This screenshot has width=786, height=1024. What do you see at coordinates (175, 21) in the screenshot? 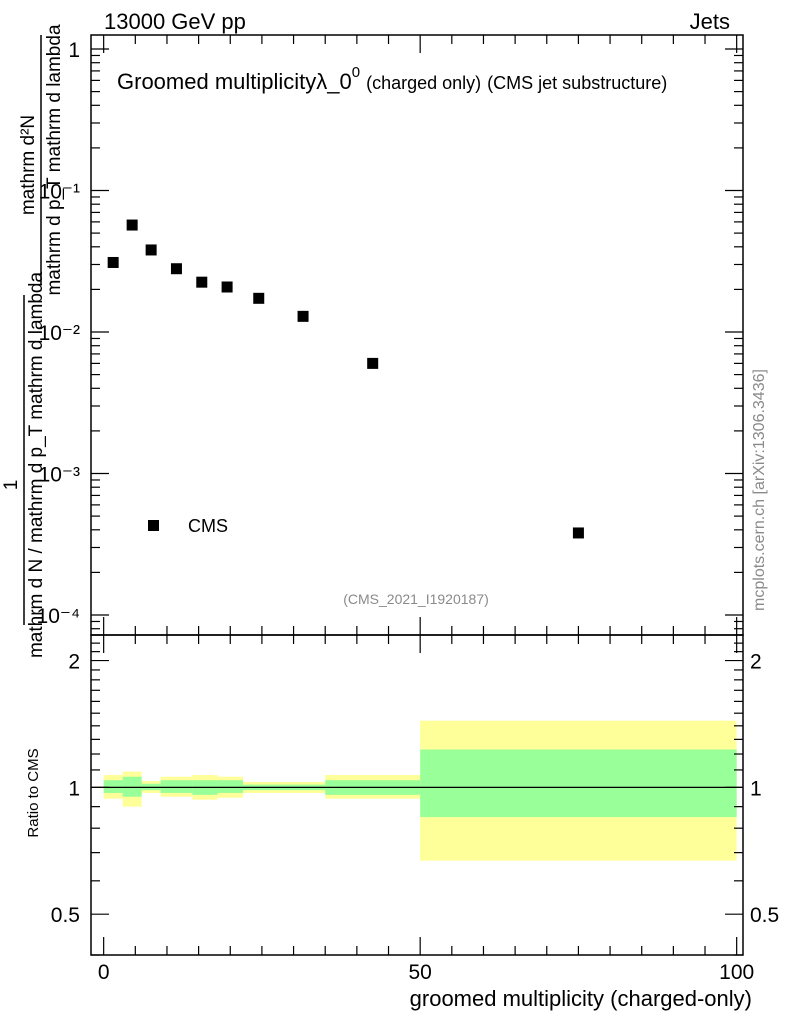
I see `energy-label: 13000 GeV pp` at bounding box center [175, 21].